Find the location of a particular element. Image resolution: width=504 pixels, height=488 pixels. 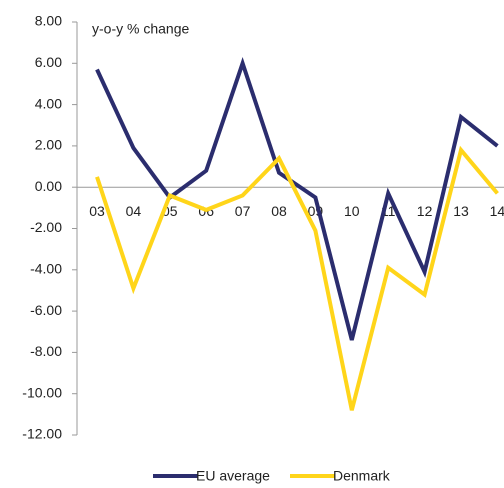

x-tick-label: 14 is located at coordinates (497, 211).